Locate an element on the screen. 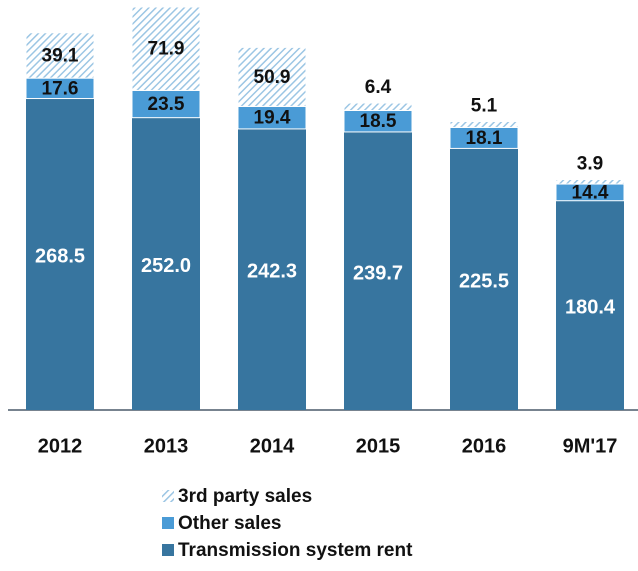 The height and width of the screenshot is (571, 638). value-label: 225.5 is located at coordinates (484, 281).